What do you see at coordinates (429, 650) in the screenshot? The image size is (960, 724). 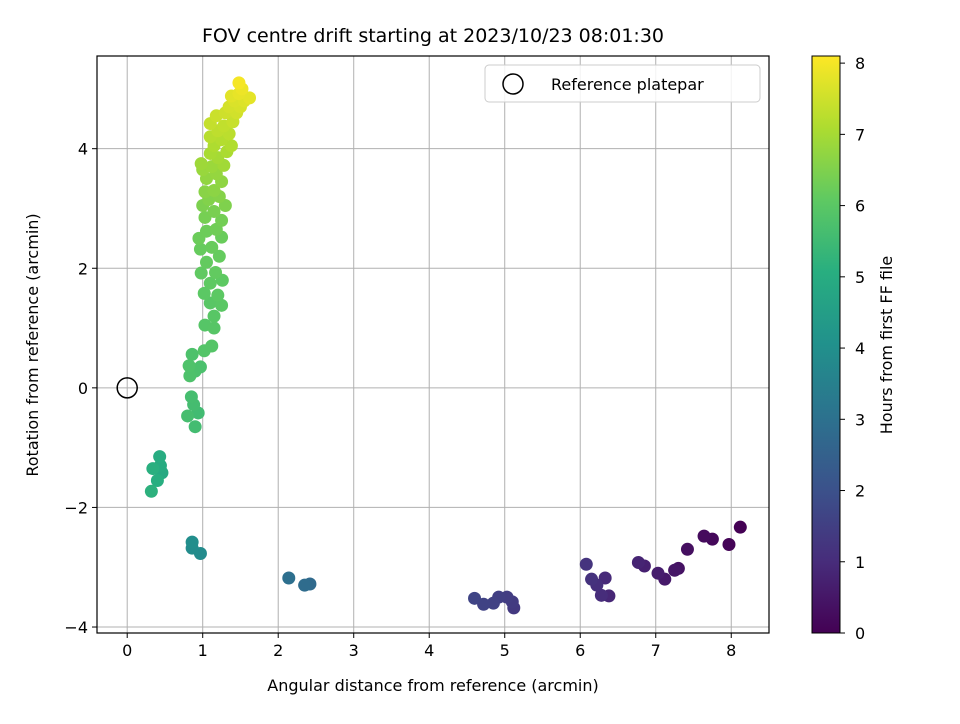 I see `x-tick-label: 4` at bounding box center [429, 650].